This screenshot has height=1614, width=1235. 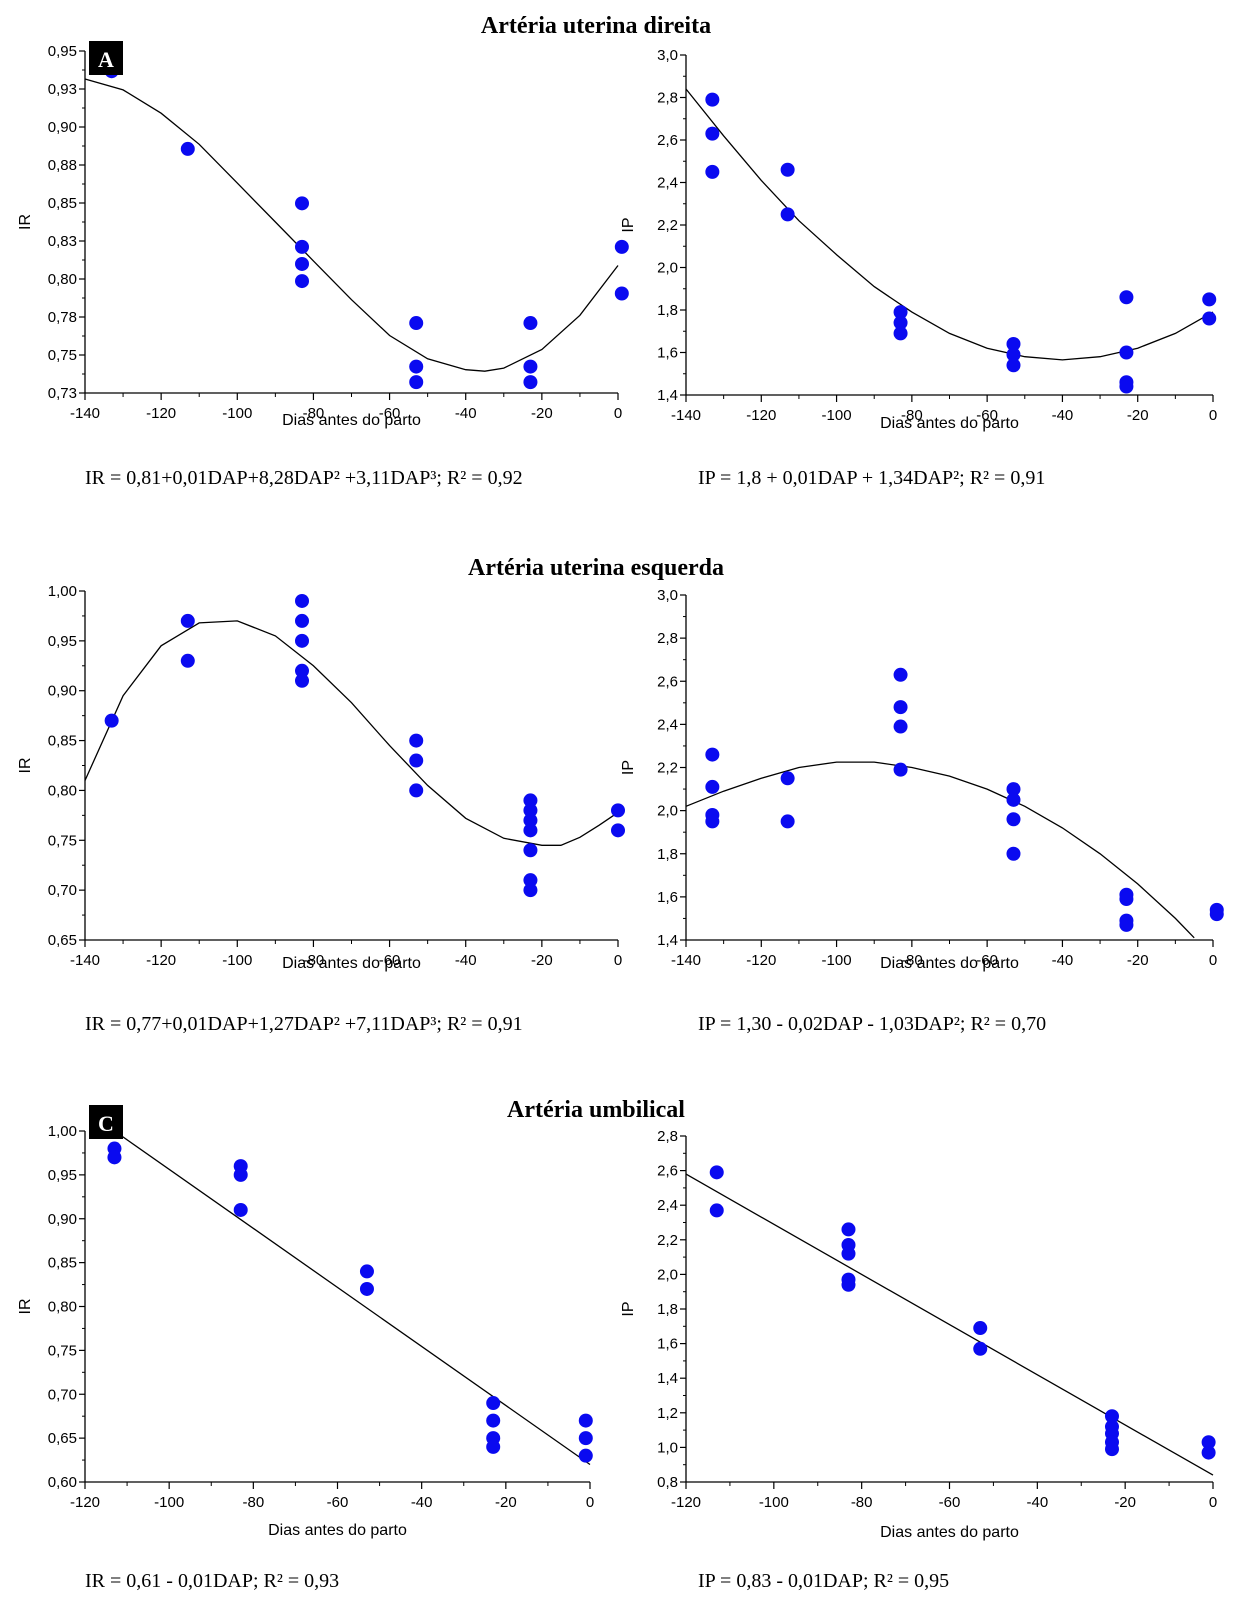 What do you see at coordinates (667, 140) in the screenshot?
I see `y-tick-label: 2,6` at bounding box center [667, 140].